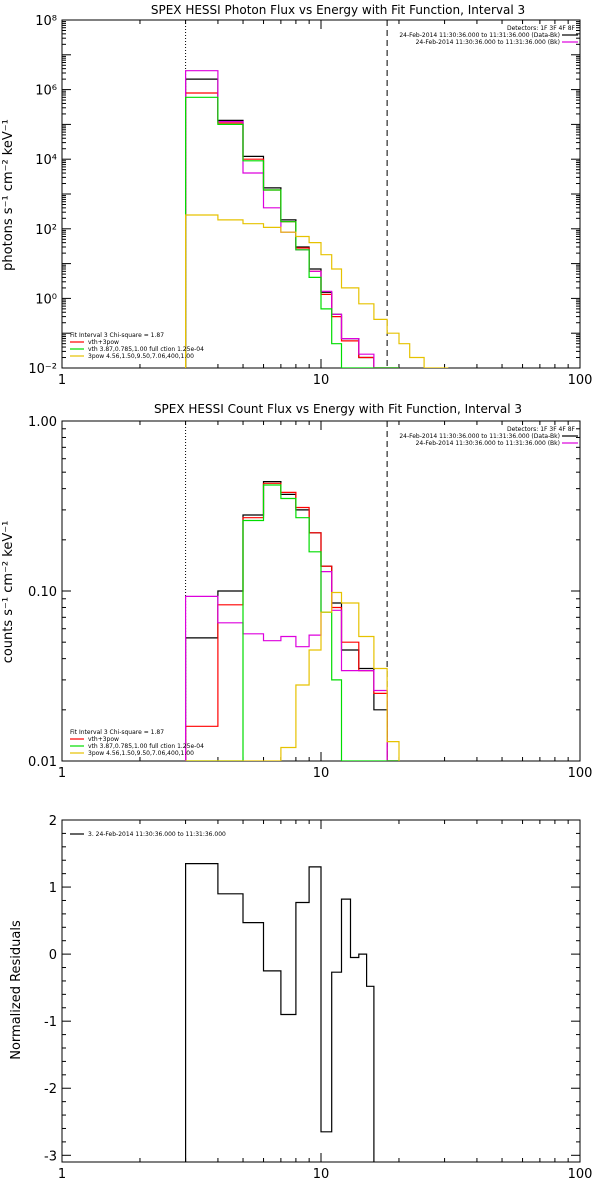  I want to click on y-tick-label: -2, so click(50, 1089).